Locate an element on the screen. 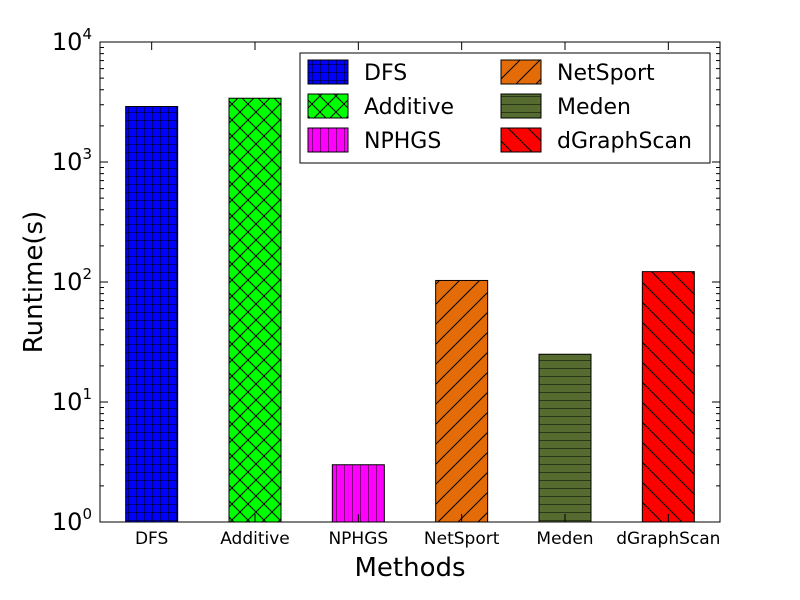 This screenshot has width=800, height=600. bar-Additive is located at coordinates (255, 310).